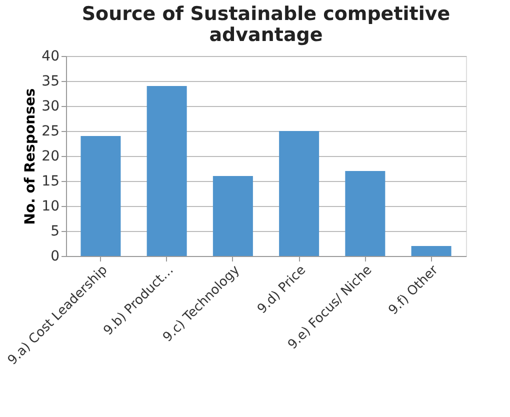  Describe the element at coordinates (51, 82) in the screenshot. I see `y-tick-label: 35` at that location.